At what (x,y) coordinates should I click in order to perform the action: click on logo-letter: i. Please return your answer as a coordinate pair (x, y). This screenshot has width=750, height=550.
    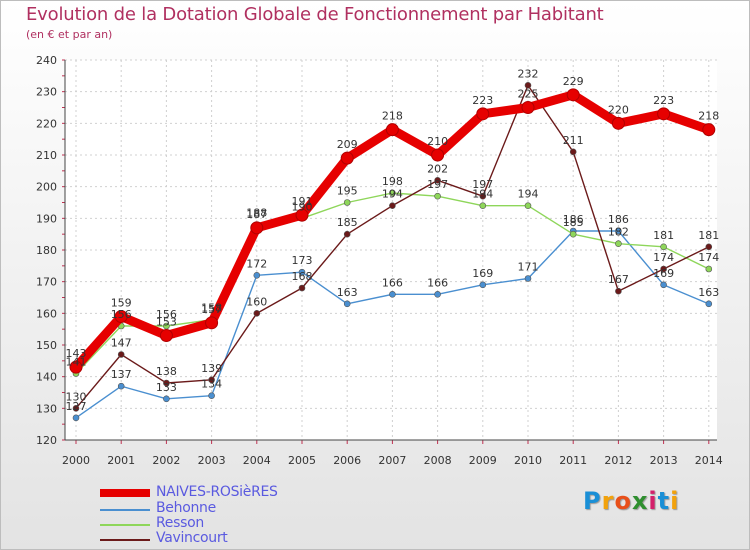
    Looking at the image, I should click on (675, 501).